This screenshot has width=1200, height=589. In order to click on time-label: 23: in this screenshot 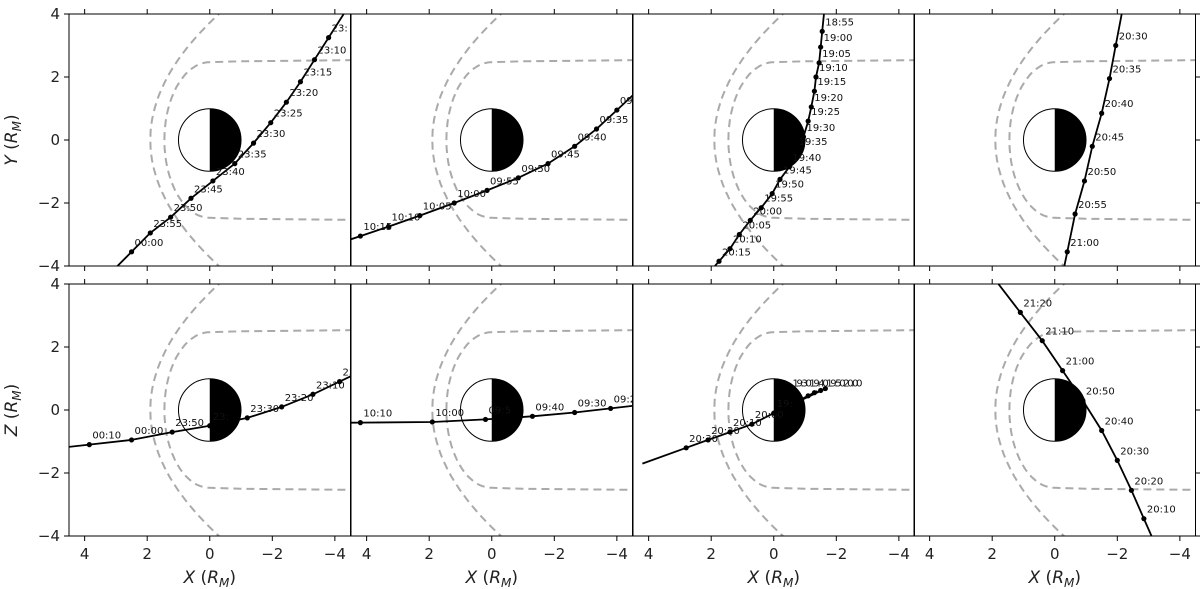, I will do `click(221, 417)`.